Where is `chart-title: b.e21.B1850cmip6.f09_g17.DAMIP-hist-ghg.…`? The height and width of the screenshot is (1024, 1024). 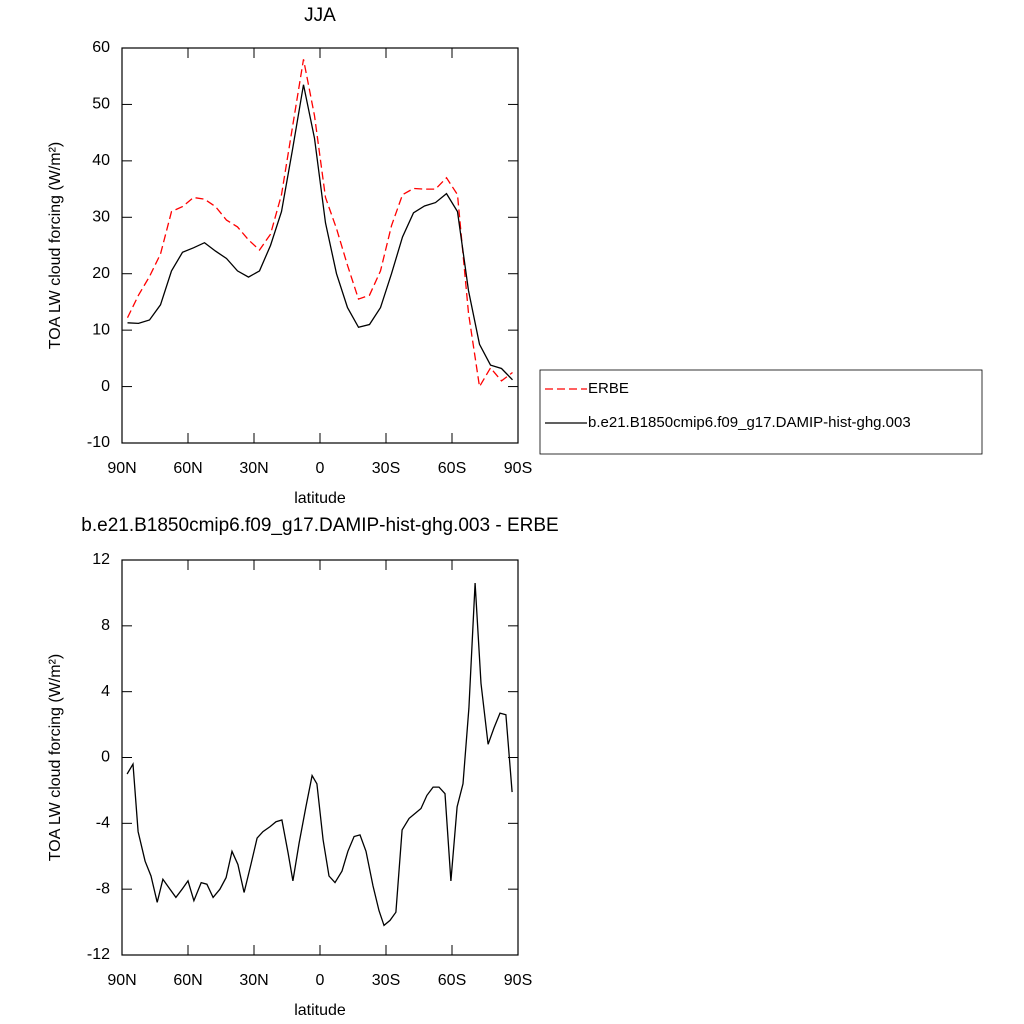
chart-title: b.e21.B1850cmip6.f09_g17.DAMIP-hist-ghg.… is located at coordinates (319, 525).